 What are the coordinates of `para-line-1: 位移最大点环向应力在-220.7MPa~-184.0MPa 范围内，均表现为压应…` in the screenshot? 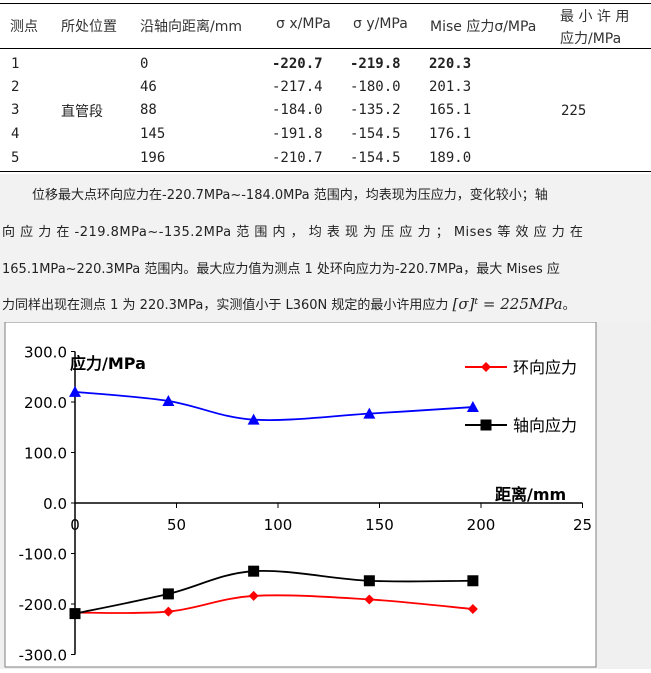 It's located at (290, 195).